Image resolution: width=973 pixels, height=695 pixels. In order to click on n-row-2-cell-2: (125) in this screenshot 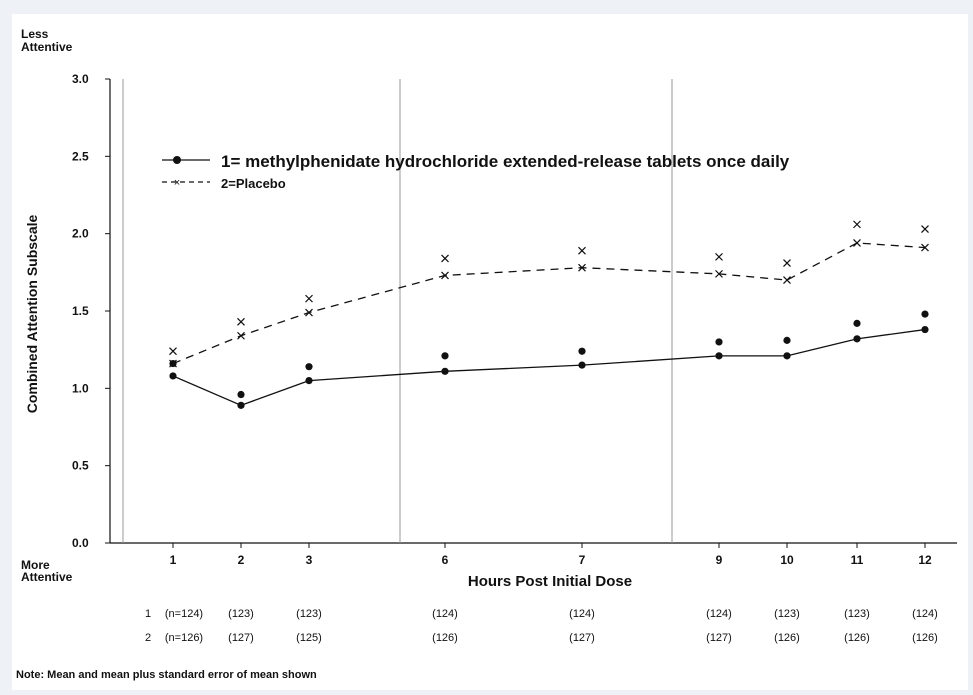, I will do `click(309, 638)`.